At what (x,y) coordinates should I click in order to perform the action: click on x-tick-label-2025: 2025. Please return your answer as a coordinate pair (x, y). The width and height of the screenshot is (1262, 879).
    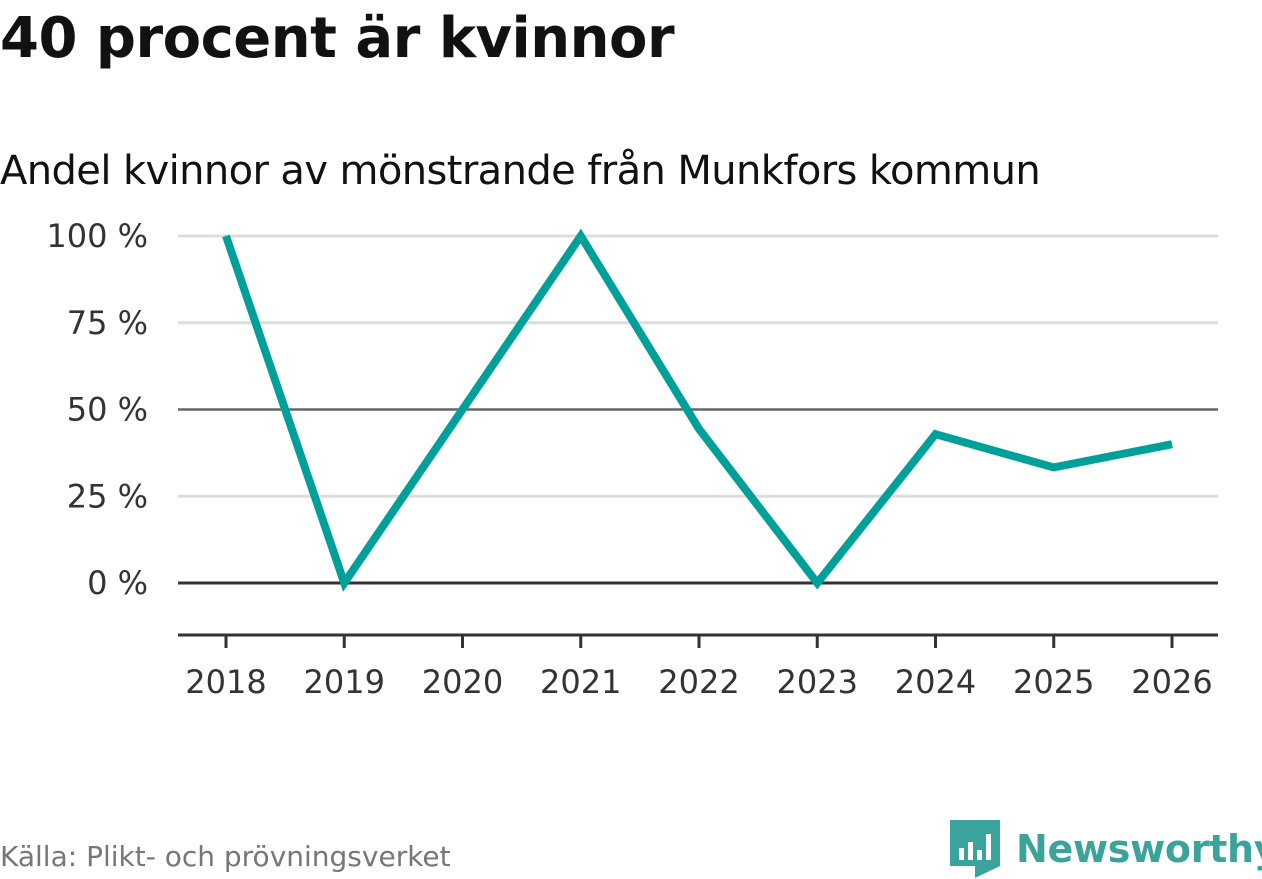
    Looking at the image, I should click on (1053, 682).